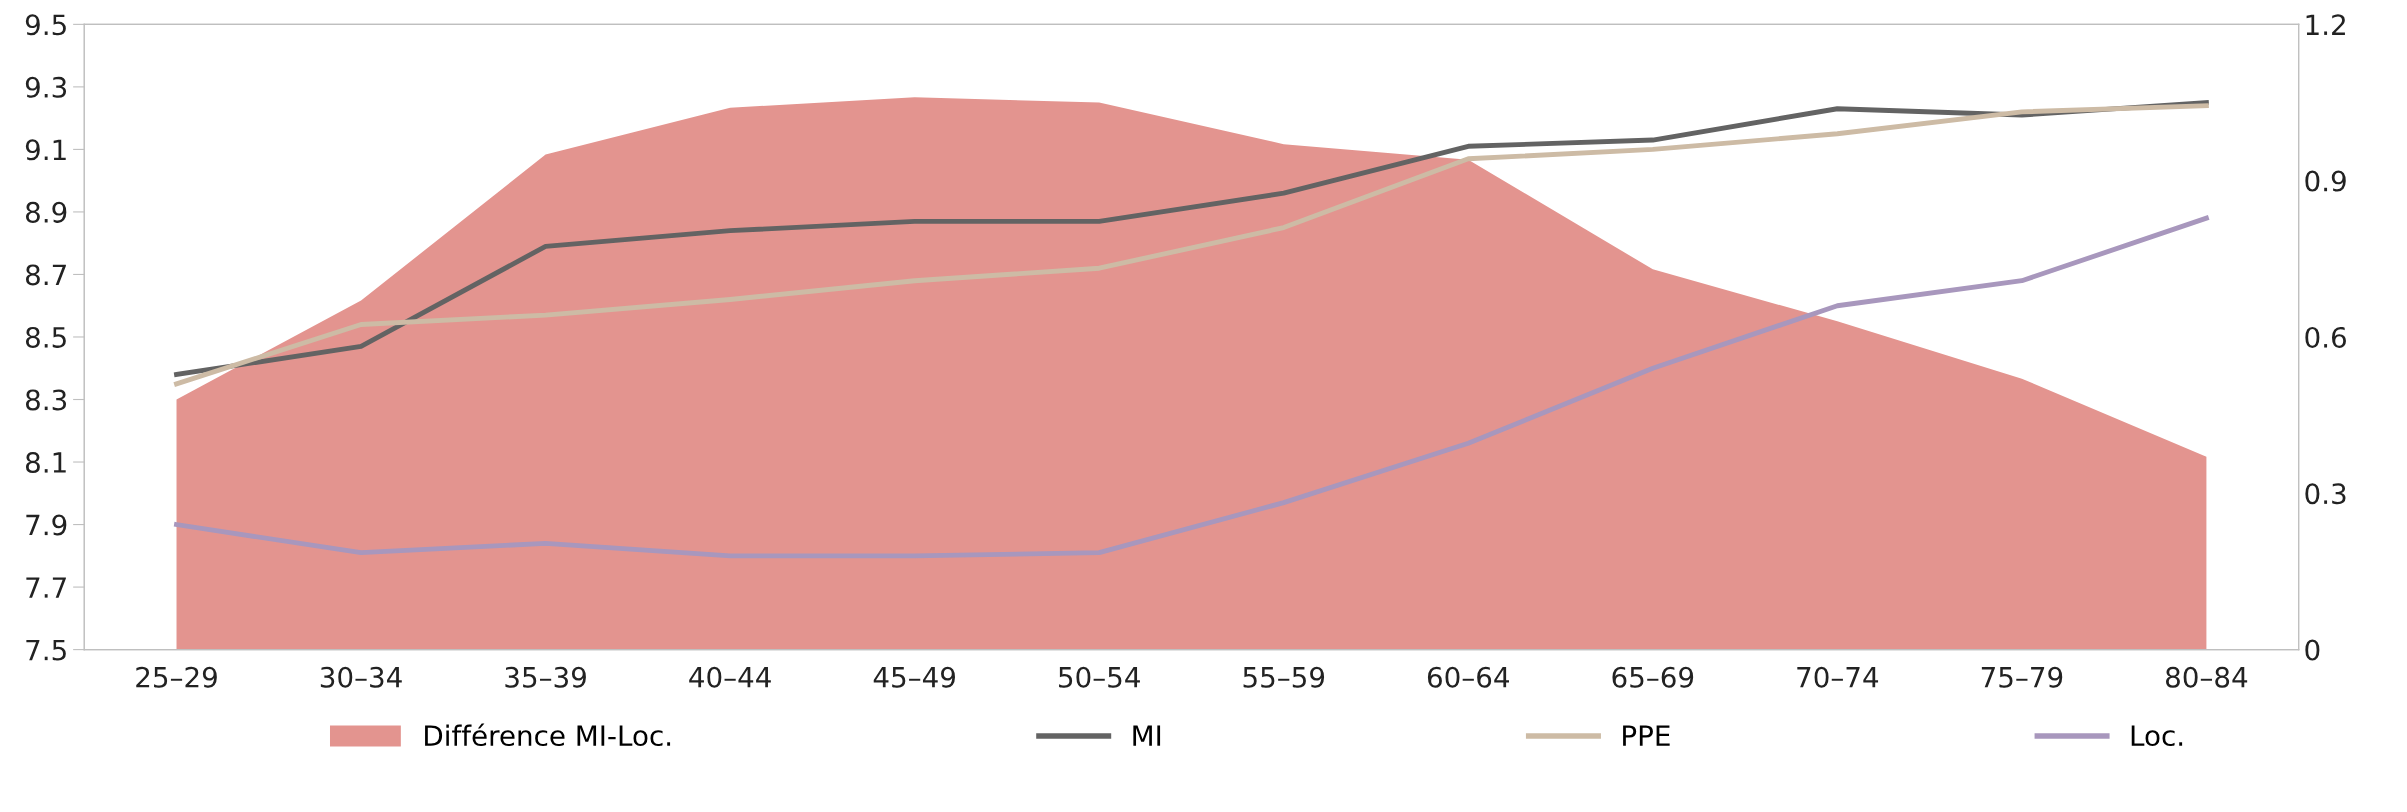 The height and width of the screenshot is (812, 2407). Describe the element at coordinates (46, 87) in the screenshot. I see `y-tick-label: 9.3` at that location.